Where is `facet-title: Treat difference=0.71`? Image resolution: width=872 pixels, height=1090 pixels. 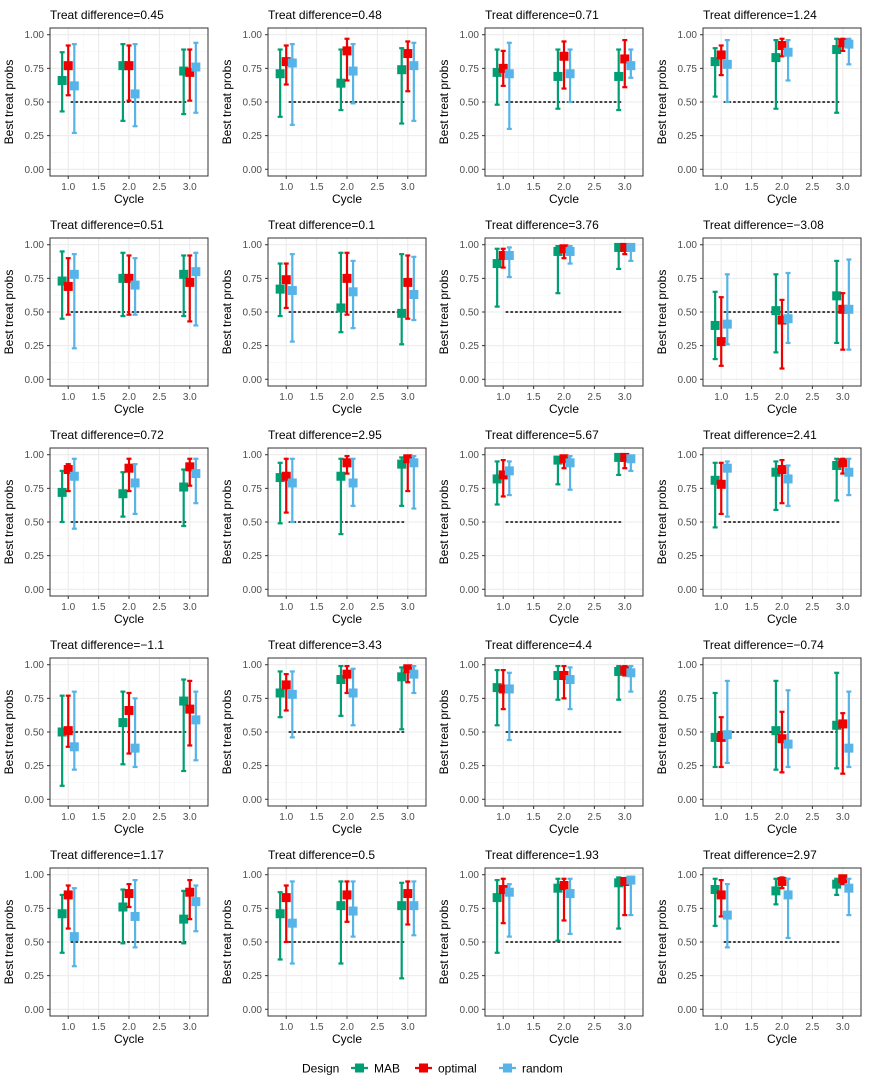
facet-title: Treat difference=0.71 is located at coordinates (542, 15).